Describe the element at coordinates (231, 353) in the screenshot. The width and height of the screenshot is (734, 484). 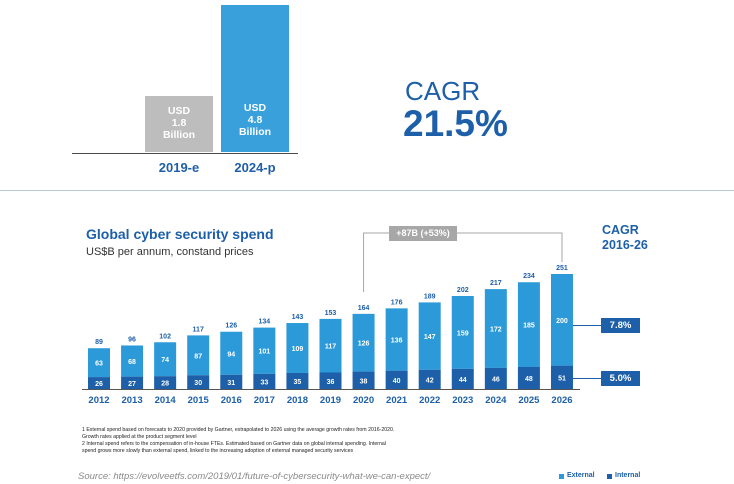
I see `bar-external-2016` at that location.